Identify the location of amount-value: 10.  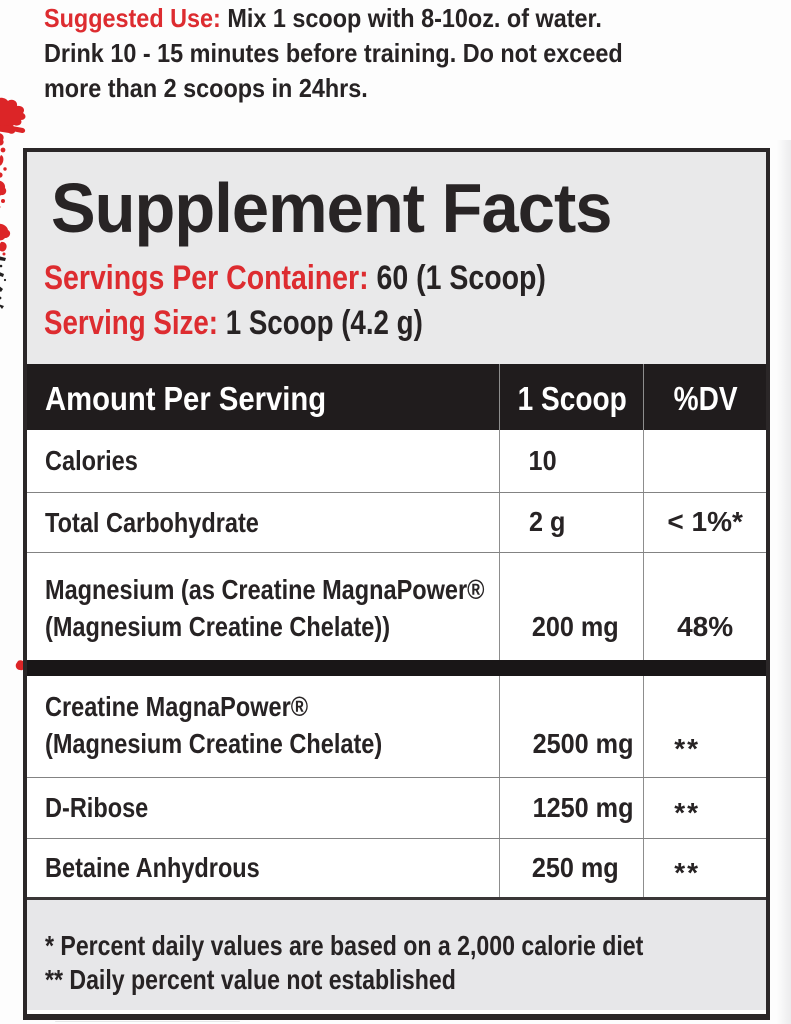
(571, 460).